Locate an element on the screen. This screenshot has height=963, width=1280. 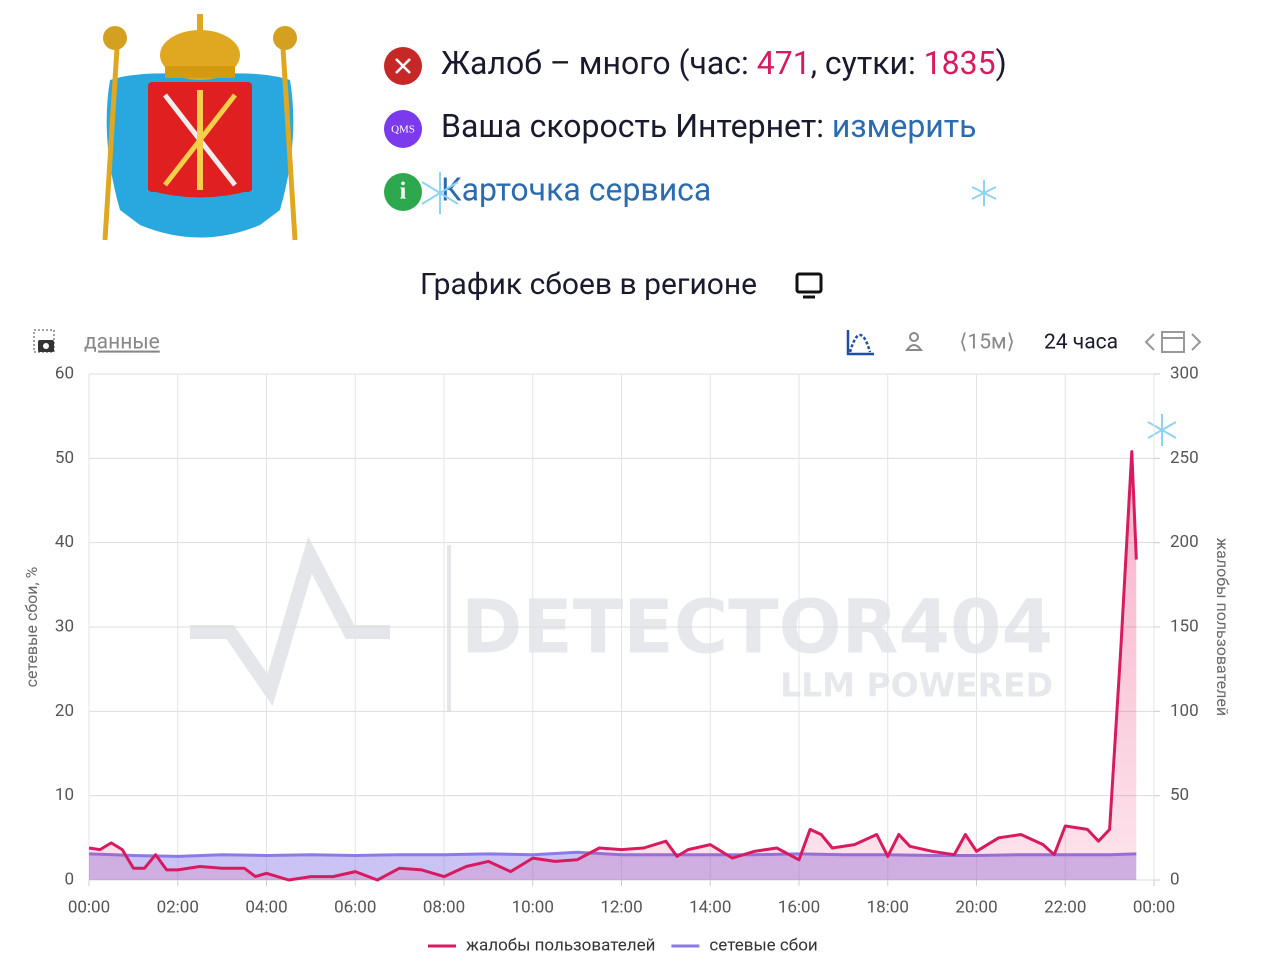
data-link: данные is located at coordinates (122, 343).